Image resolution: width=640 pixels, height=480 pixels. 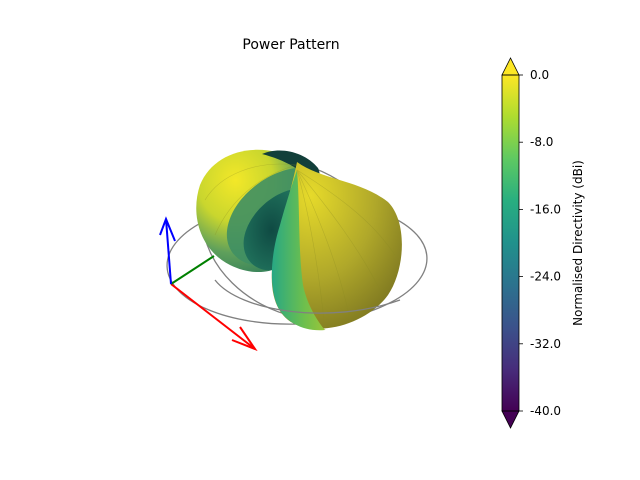 I want to click on reference-ring-front, so click(x=307, y=296).